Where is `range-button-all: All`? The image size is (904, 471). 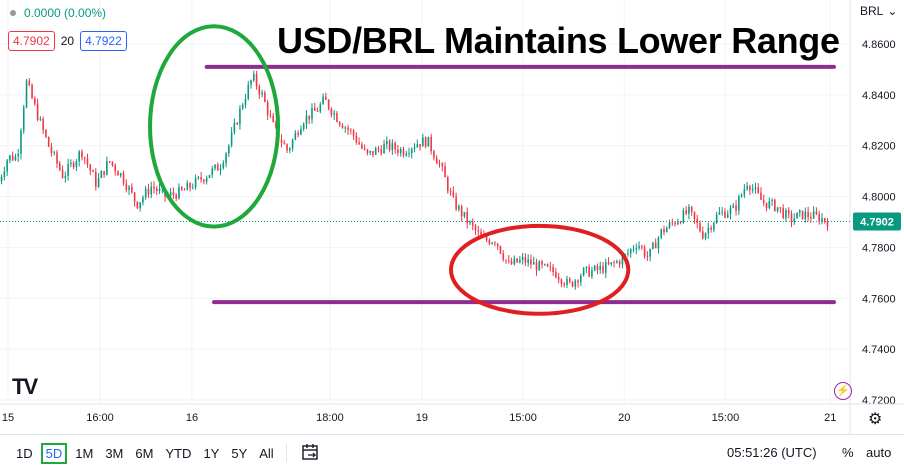 range-button-all: All is located at coordinates (266, 453).